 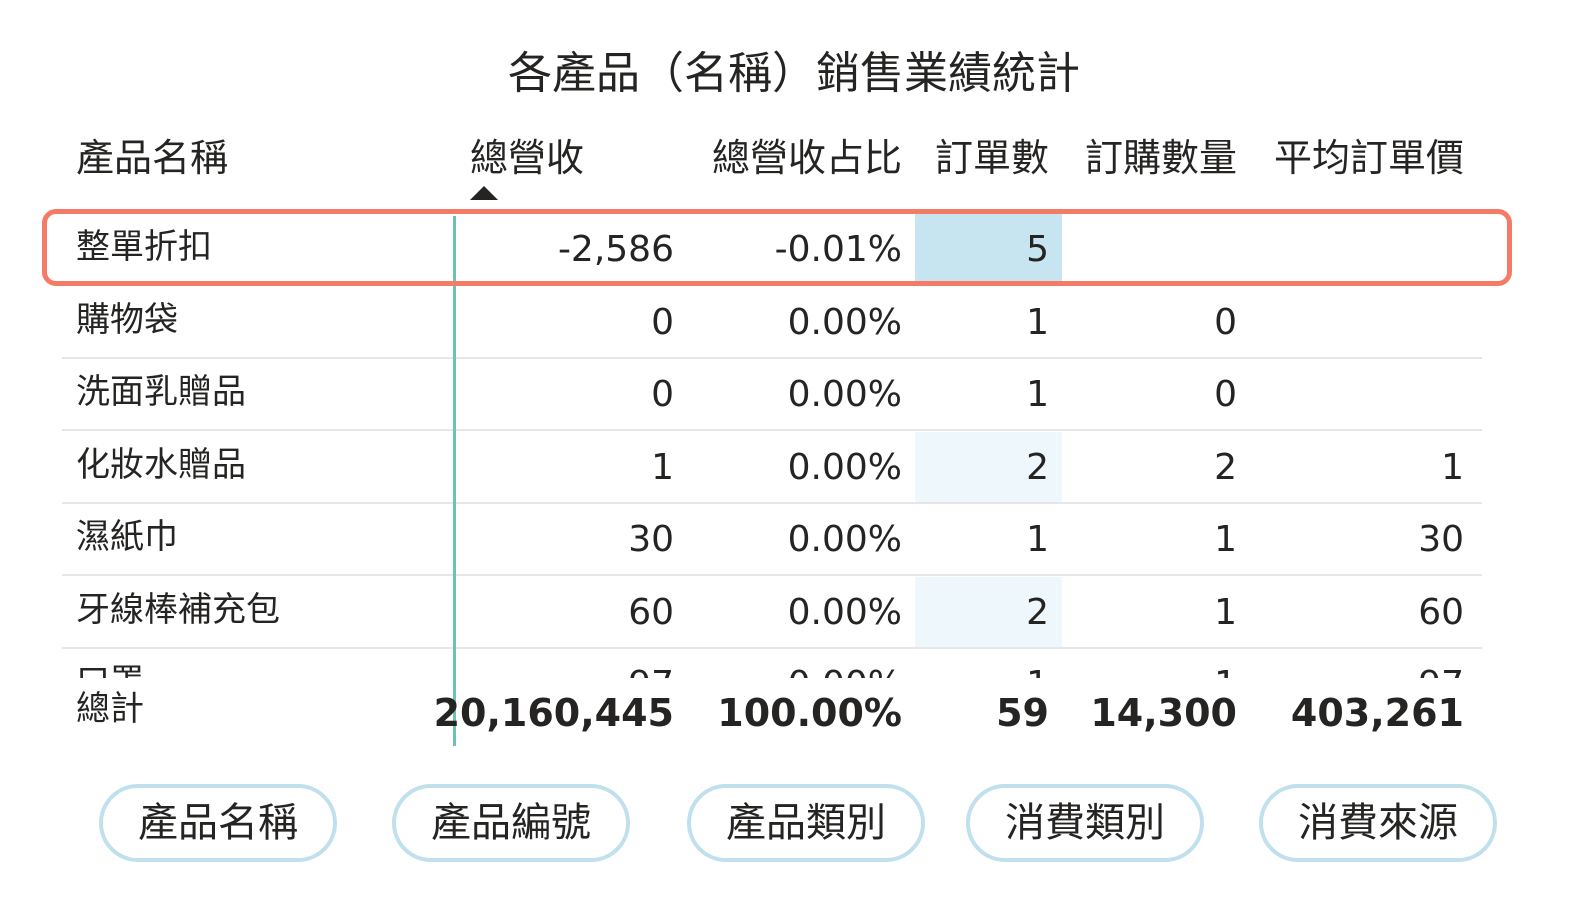 I want to click on totals-label: 總計, so click(x=110, y=709).